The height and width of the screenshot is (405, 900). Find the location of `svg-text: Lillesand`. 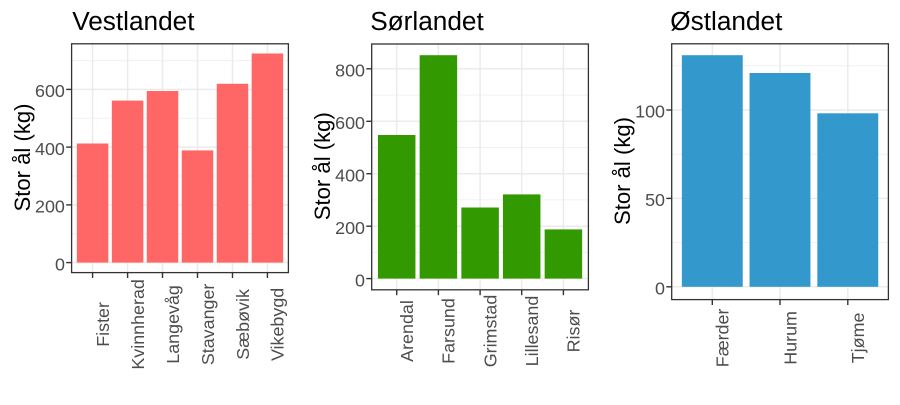

svg-text: Lillesand is located at coordinates (532, 331).